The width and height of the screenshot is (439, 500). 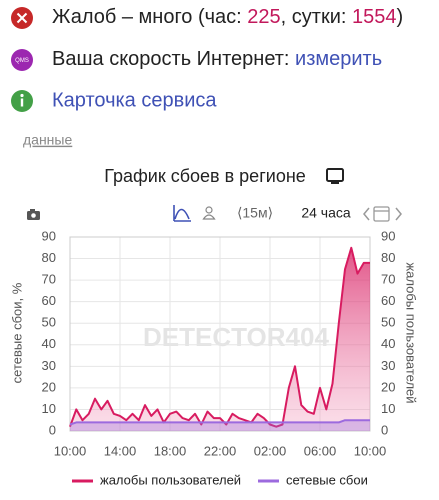 What do you see at coordinates (263, 17) in the screenshot?
I see `complaints-hour: 225` at bounding box center [263, 17].